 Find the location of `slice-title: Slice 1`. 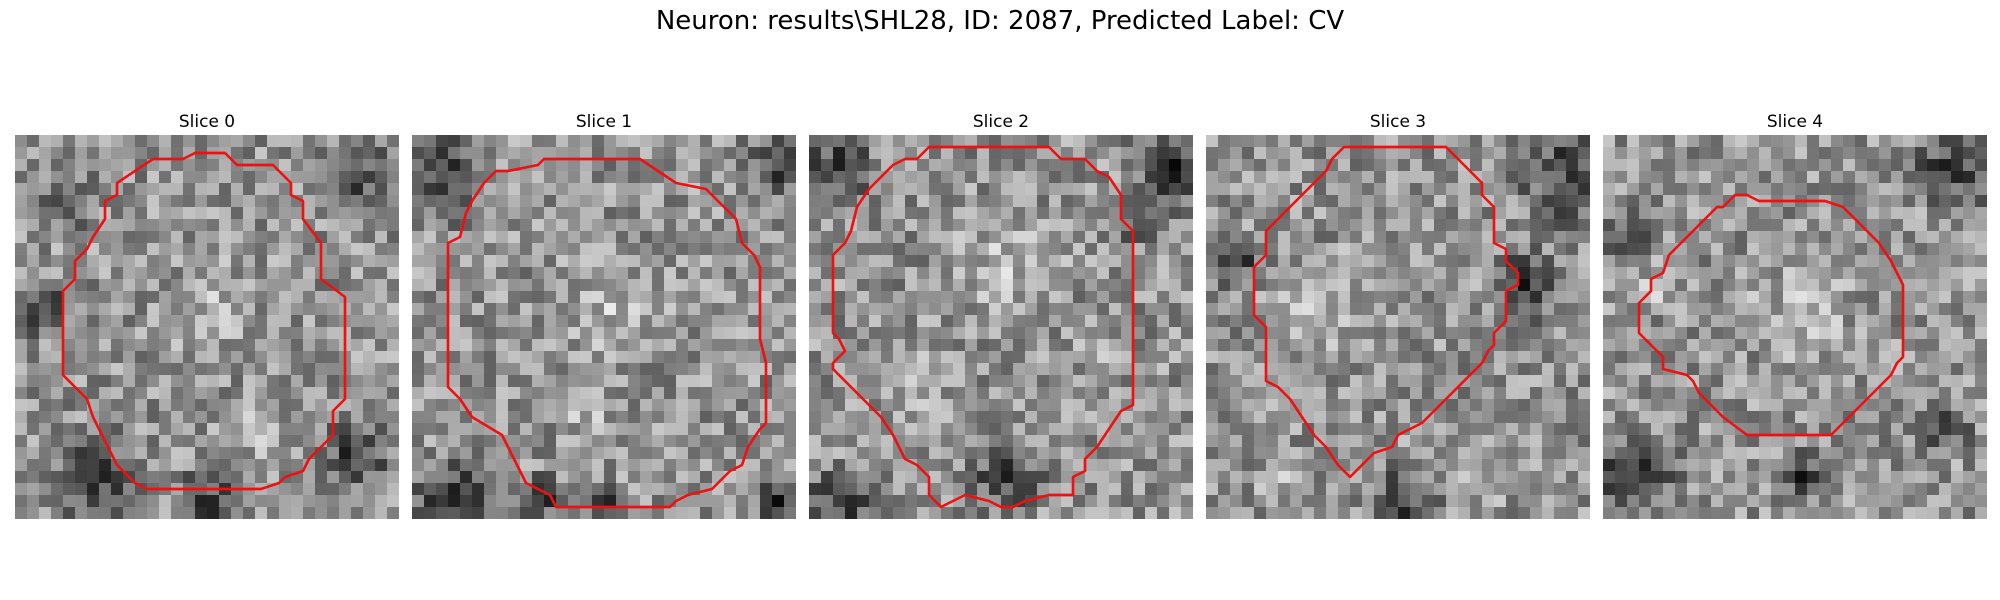

slice-title: Slice 1 is located at coordinates (604, 122).